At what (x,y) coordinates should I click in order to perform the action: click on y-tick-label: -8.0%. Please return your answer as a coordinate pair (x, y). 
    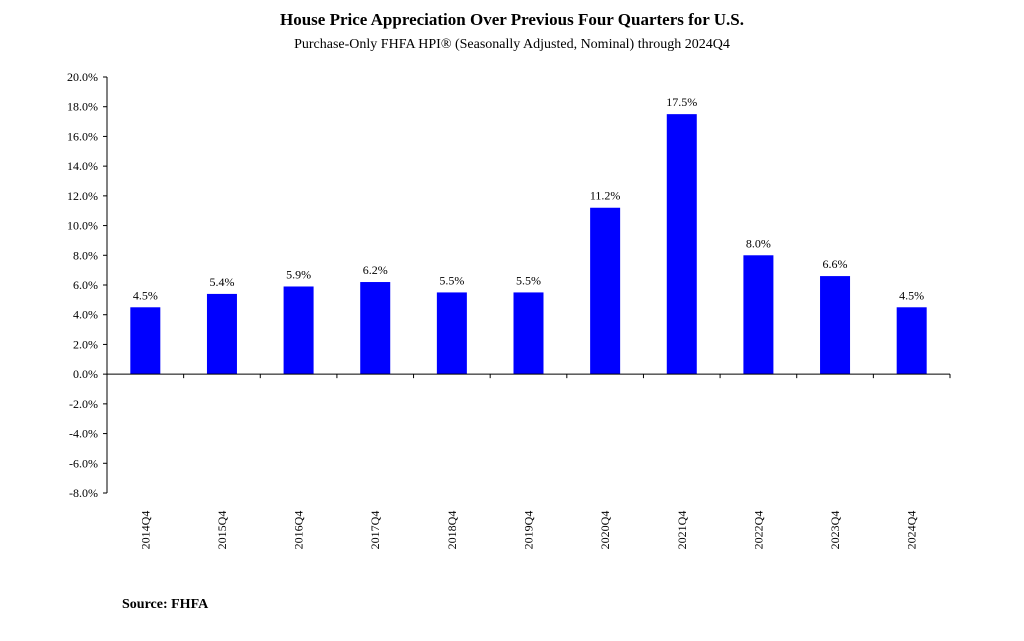
    Looking at the image, I should click on (83, 493).